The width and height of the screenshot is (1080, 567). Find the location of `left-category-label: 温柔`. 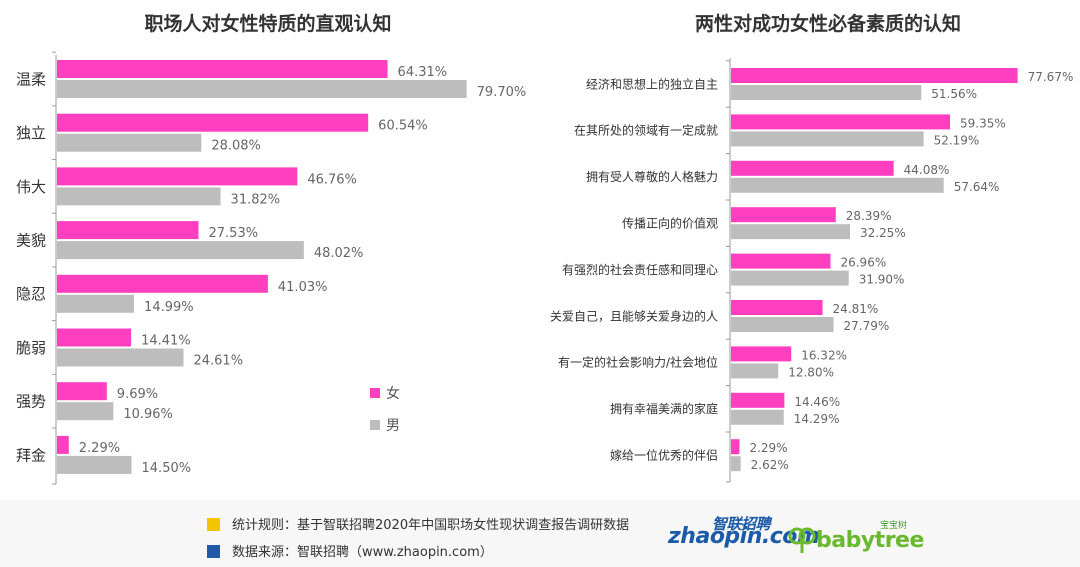

left-category-label: 温柔 is located at coordinates (31, 79).